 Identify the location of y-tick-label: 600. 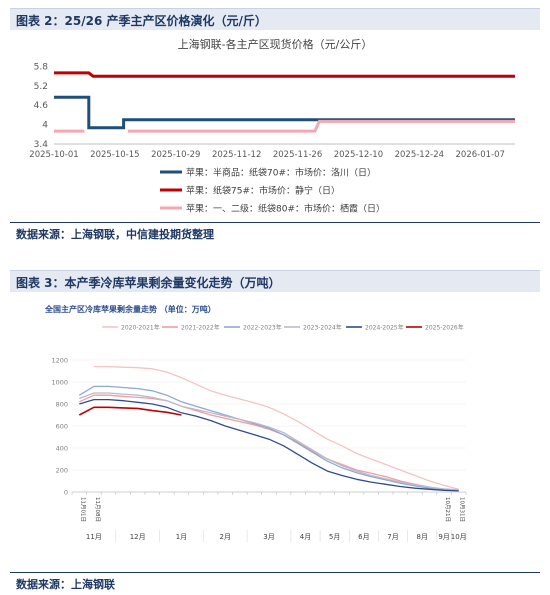
(62, 427).